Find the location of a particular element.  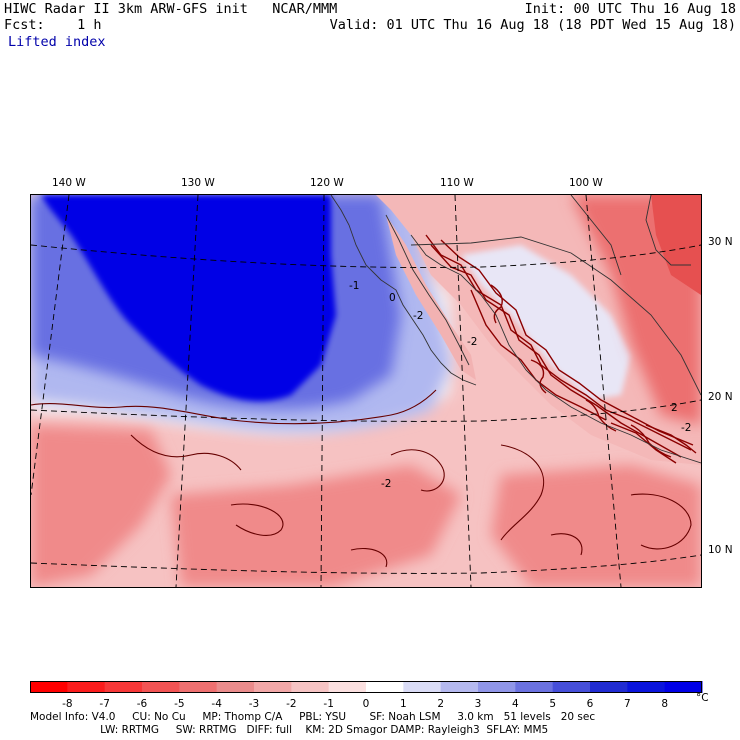

colorbar-tick-label: -3 is located at coordinates (254, 704).